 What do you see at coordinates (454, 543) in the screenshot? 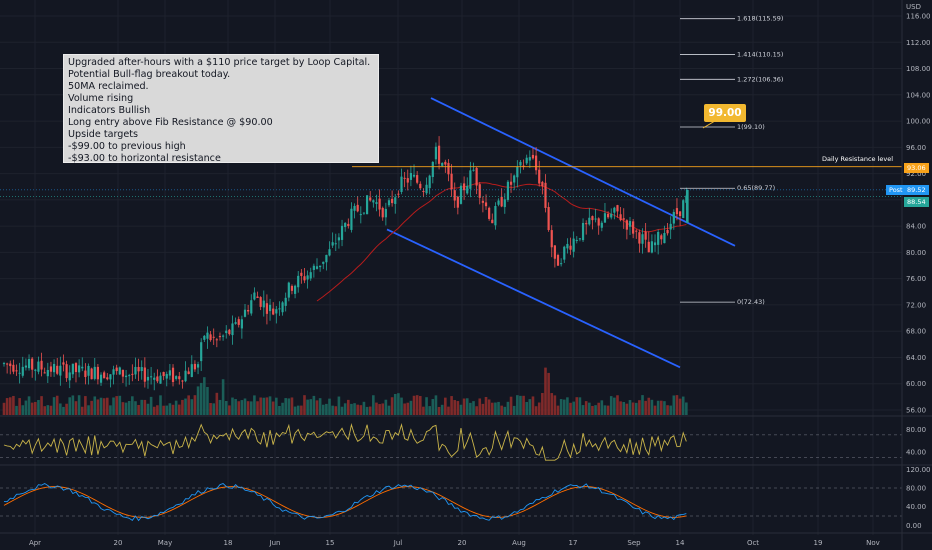
I see `time-axis: Apr 20 May 18 Jun 15 Jul 20 Aug 17 Sep 14 Oct 19 Nov` at bounding box center [454, 543].